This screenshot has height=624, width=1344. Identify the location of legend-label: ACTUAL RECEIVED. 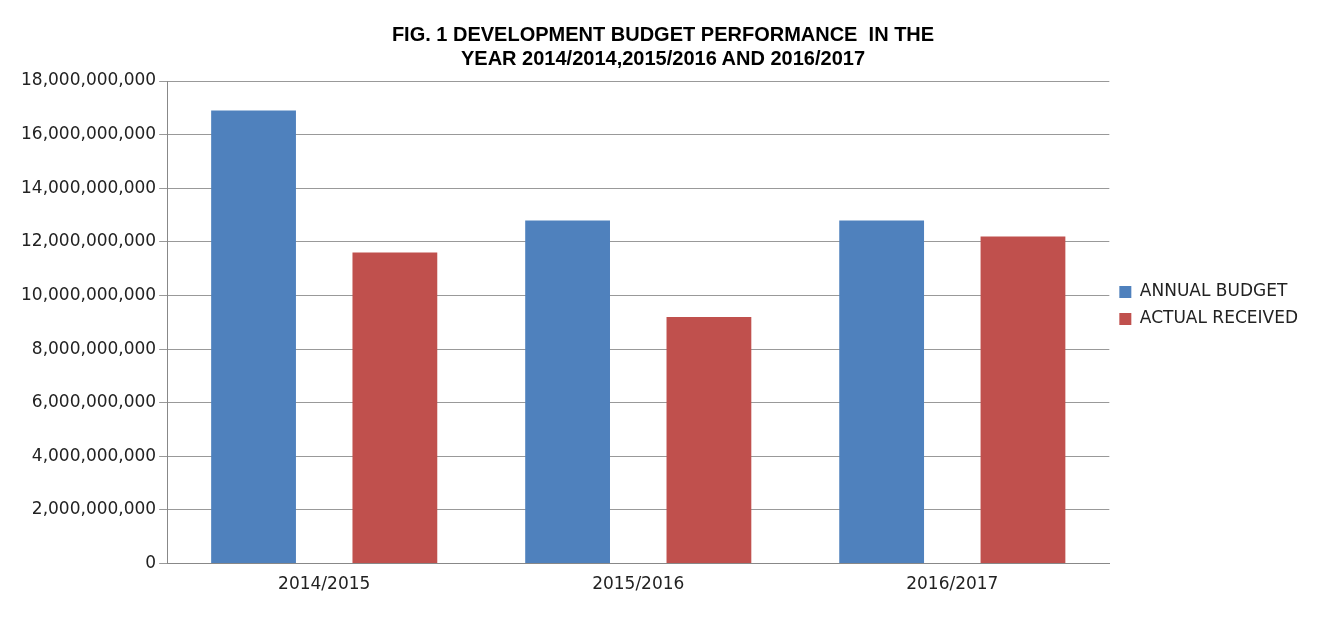
(1218, 317).